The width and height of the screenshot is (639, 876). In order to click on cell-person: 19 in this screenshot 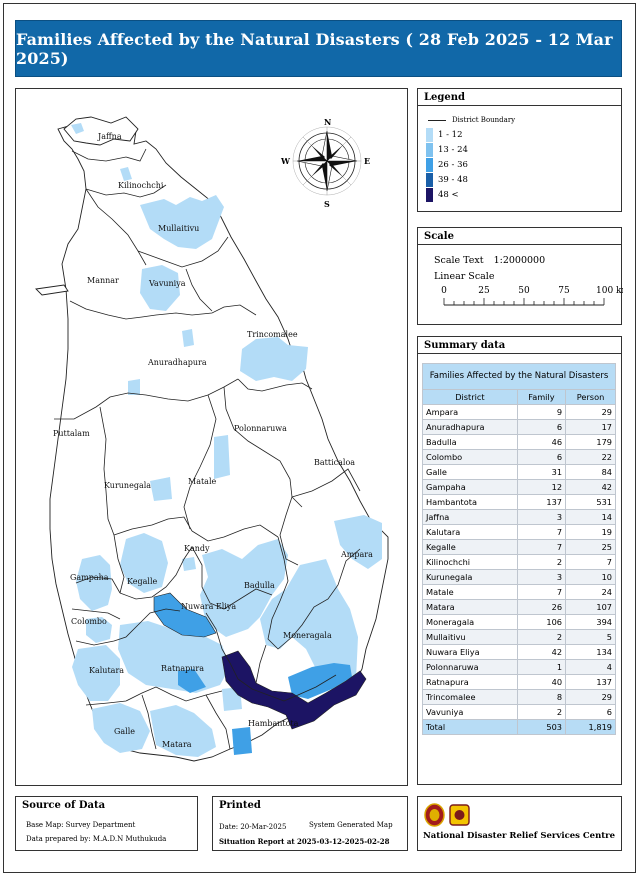, I will do `click(590, 532)`.